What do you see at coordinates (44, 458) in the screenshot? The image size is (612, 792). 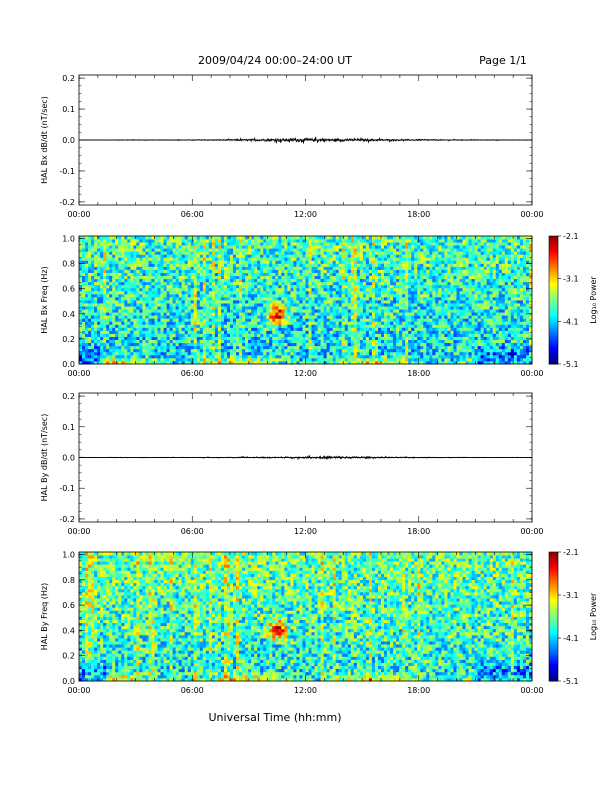 I see `y-axis-label: HAL By dB/dt (nT/sec)` at bounding box center [44, 458].